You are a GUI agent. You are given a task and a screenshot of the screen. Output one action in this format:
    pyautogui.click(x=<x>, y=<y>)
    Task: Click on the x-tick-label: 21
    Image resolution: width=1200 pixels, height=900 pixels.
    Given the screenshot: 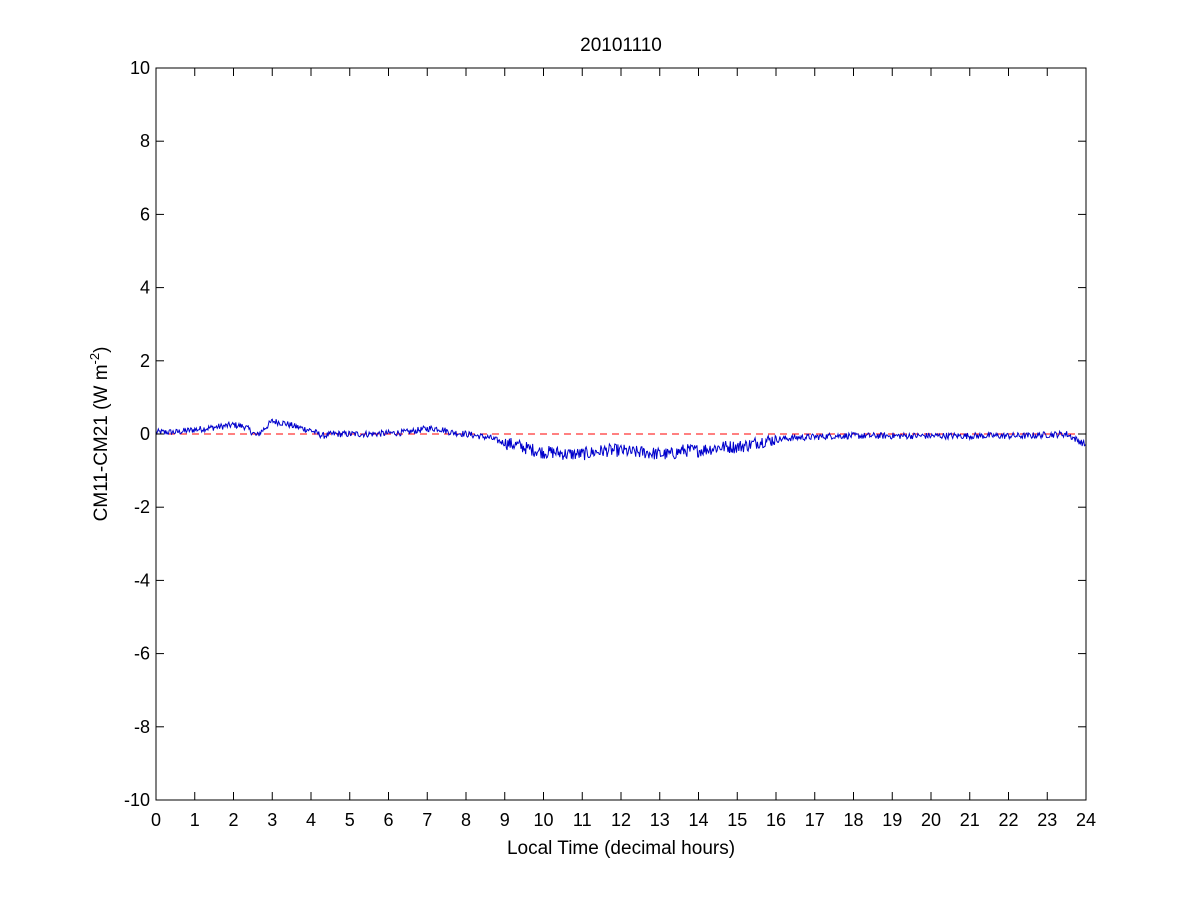 What is the action you would take?
    pyautogui.click(x=970, y=820)
    